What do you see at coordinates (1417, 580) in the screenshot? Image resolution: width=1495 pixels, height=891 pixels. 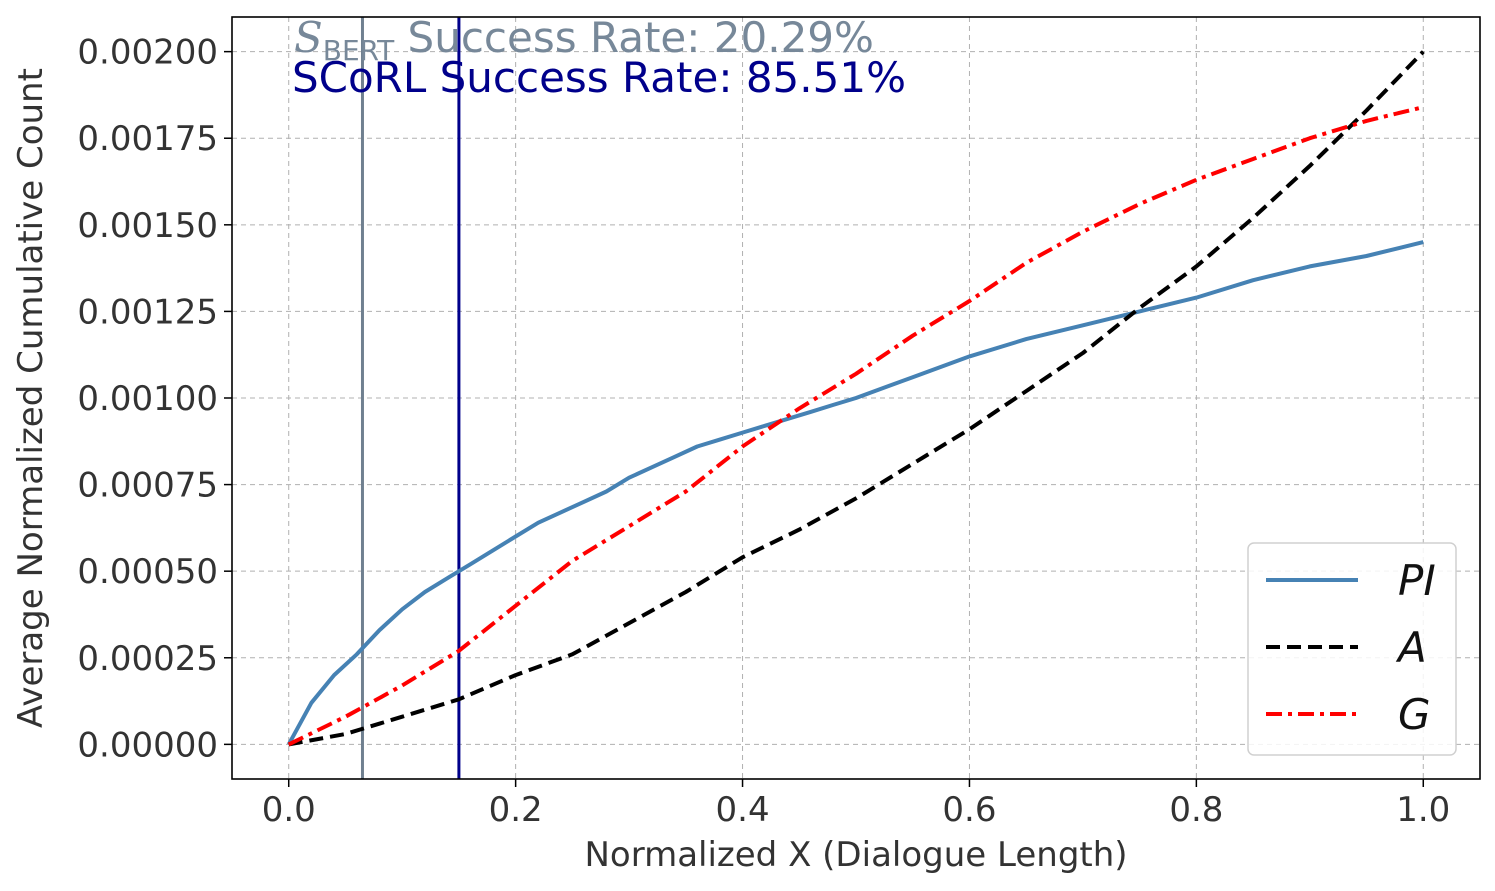 I see `legend-label-pi: PI` at bounding box center [1417, 580].